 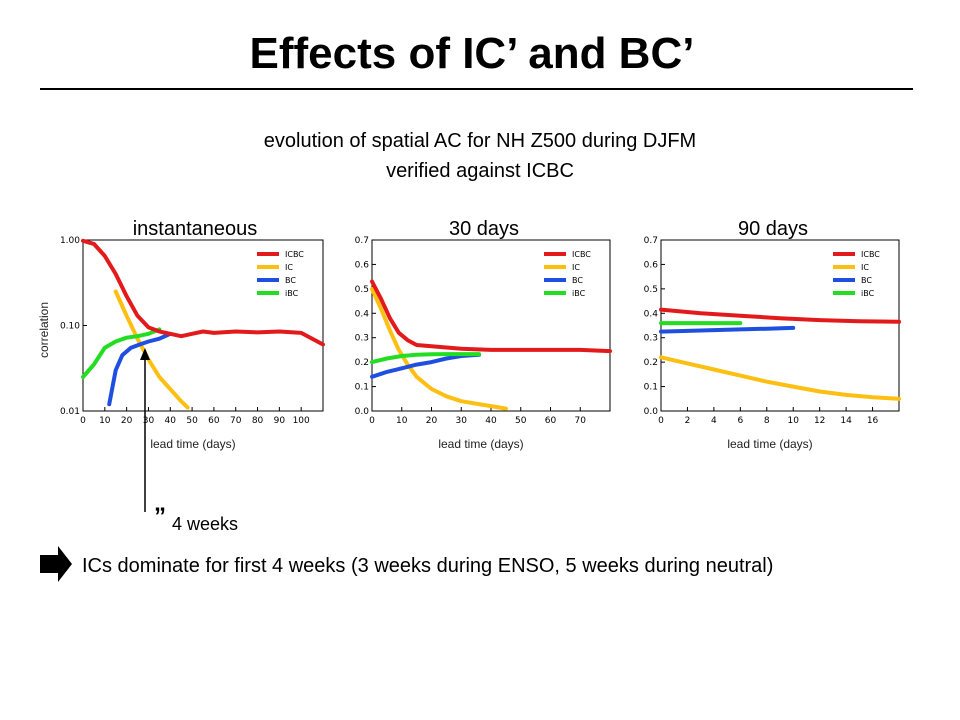 I want to click on x-tick-label: 4, so click(x=714, y=421).